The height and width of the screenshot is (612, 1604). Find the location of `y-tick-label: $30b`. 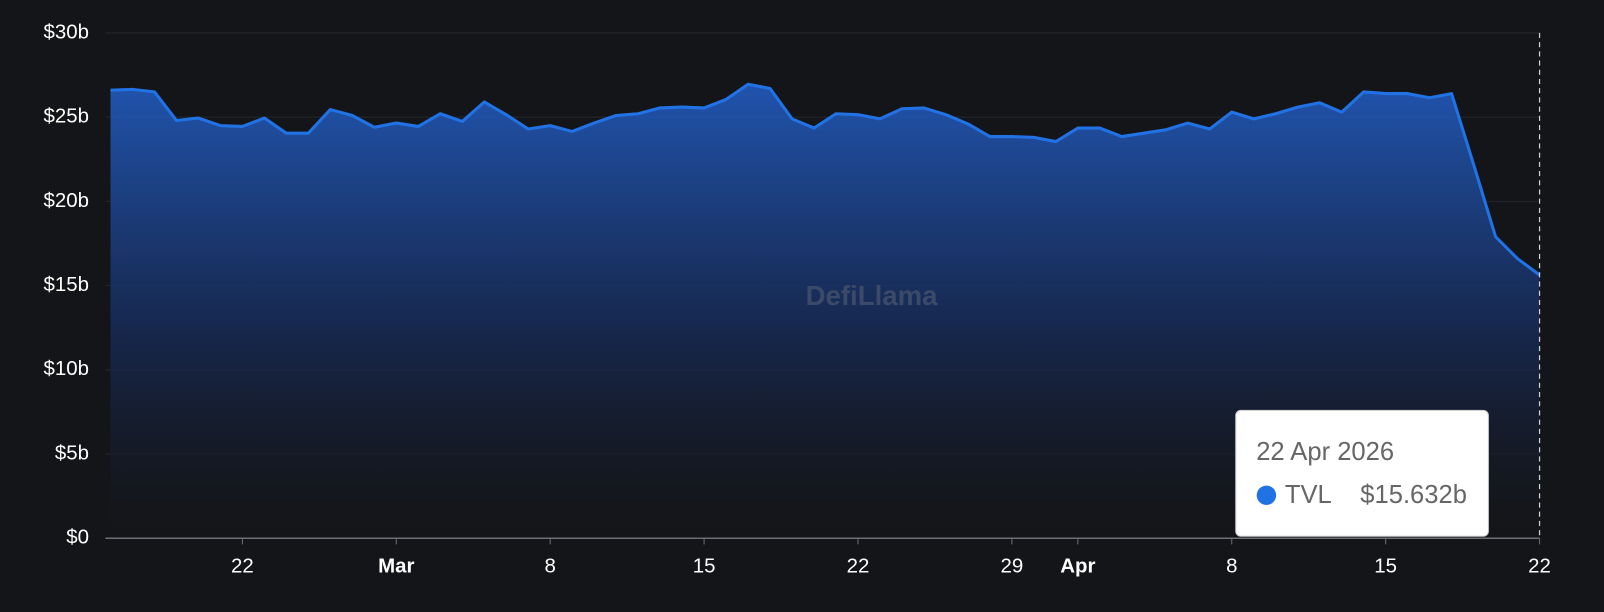

y-tick-label: $30b is located at coordinates (66, 31).